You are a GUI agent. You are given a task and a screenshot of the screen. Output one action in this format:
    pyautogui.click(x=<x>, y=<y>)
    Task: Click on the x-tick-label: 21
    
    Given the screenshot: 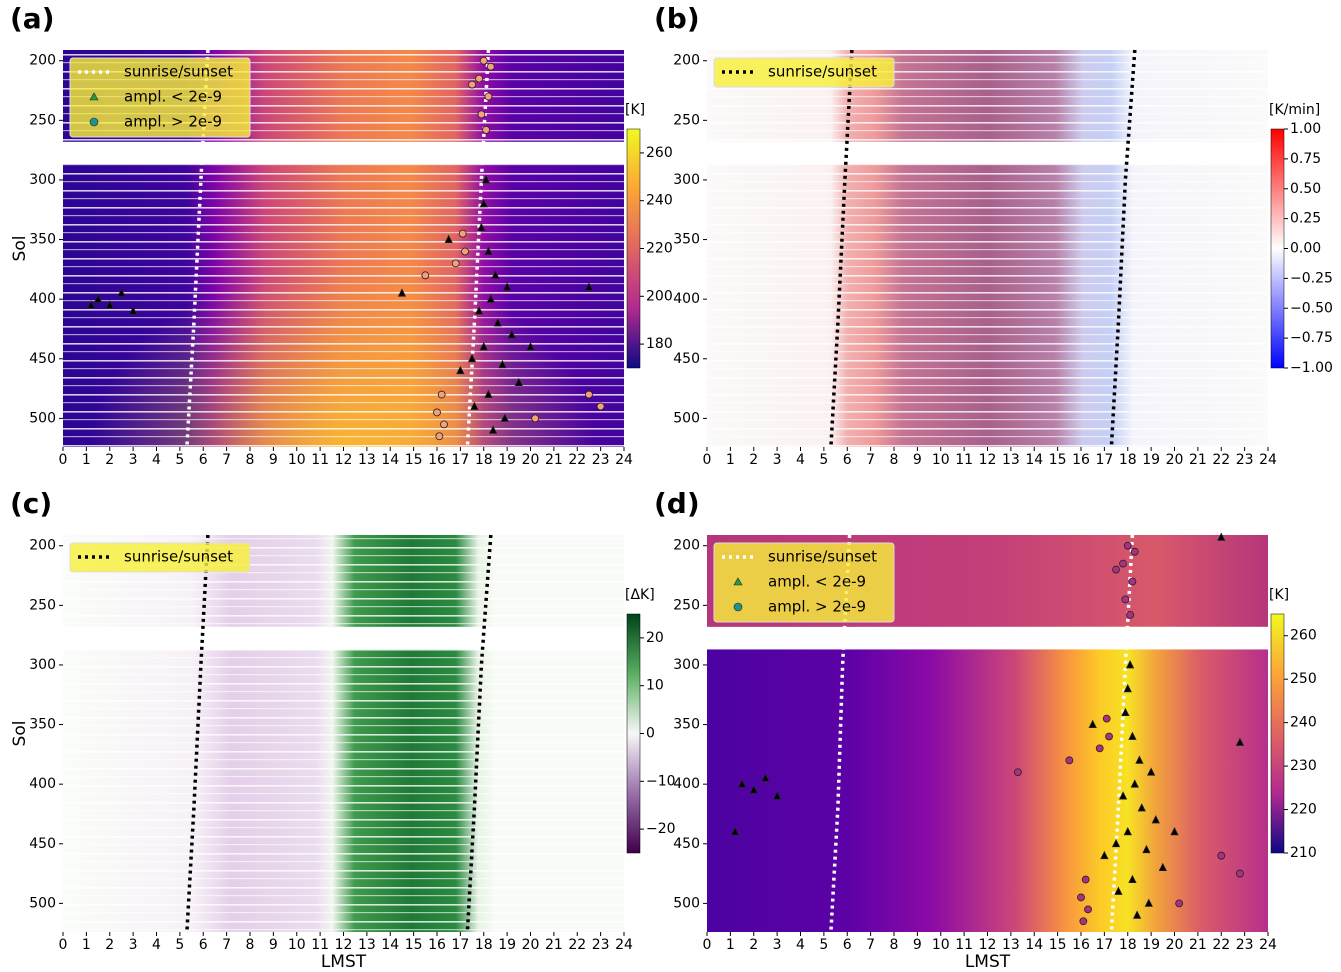 What is the action you would take?
    pyautogui.click(x=554, y=945)
    